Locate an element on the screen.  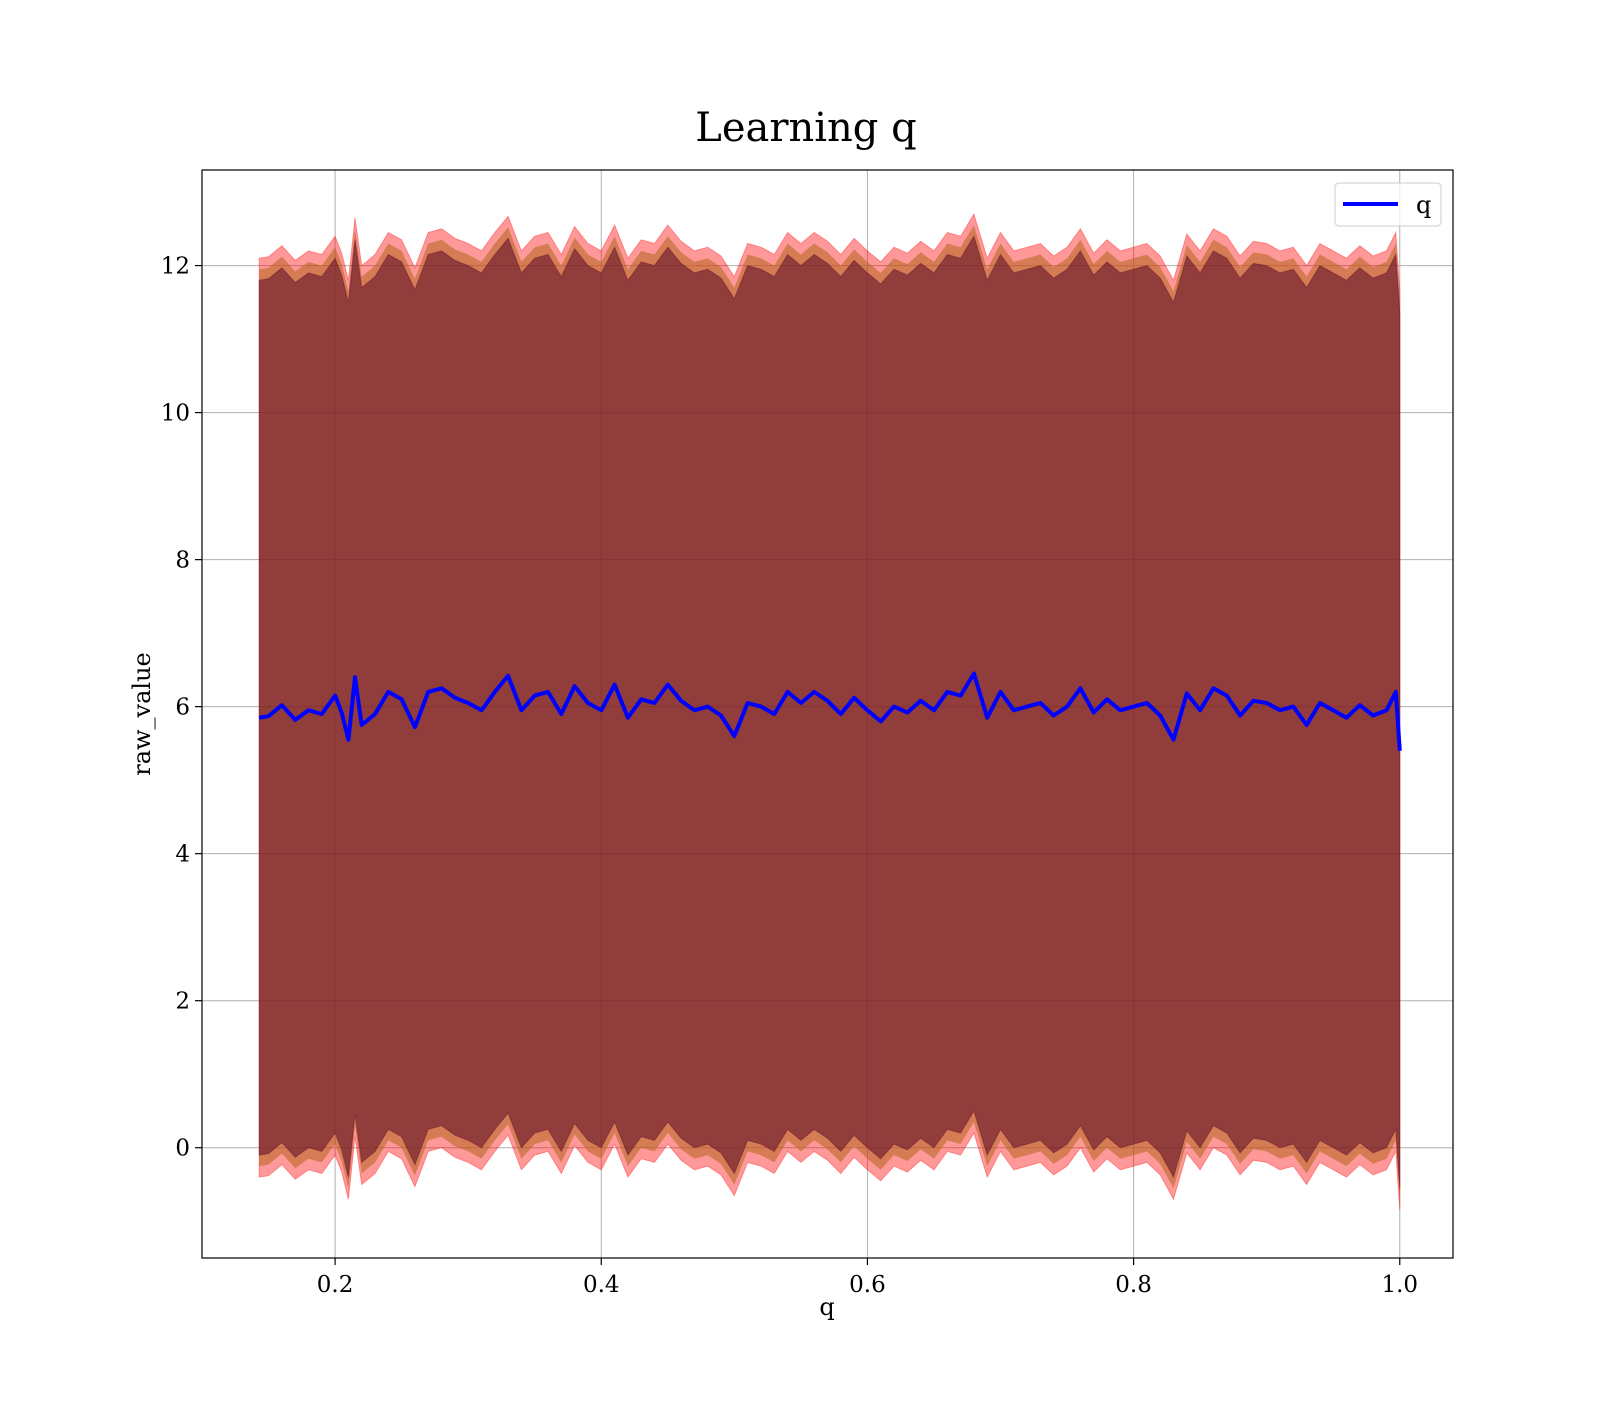
y-tick-label: 12 is located at coordinates (175, 267).